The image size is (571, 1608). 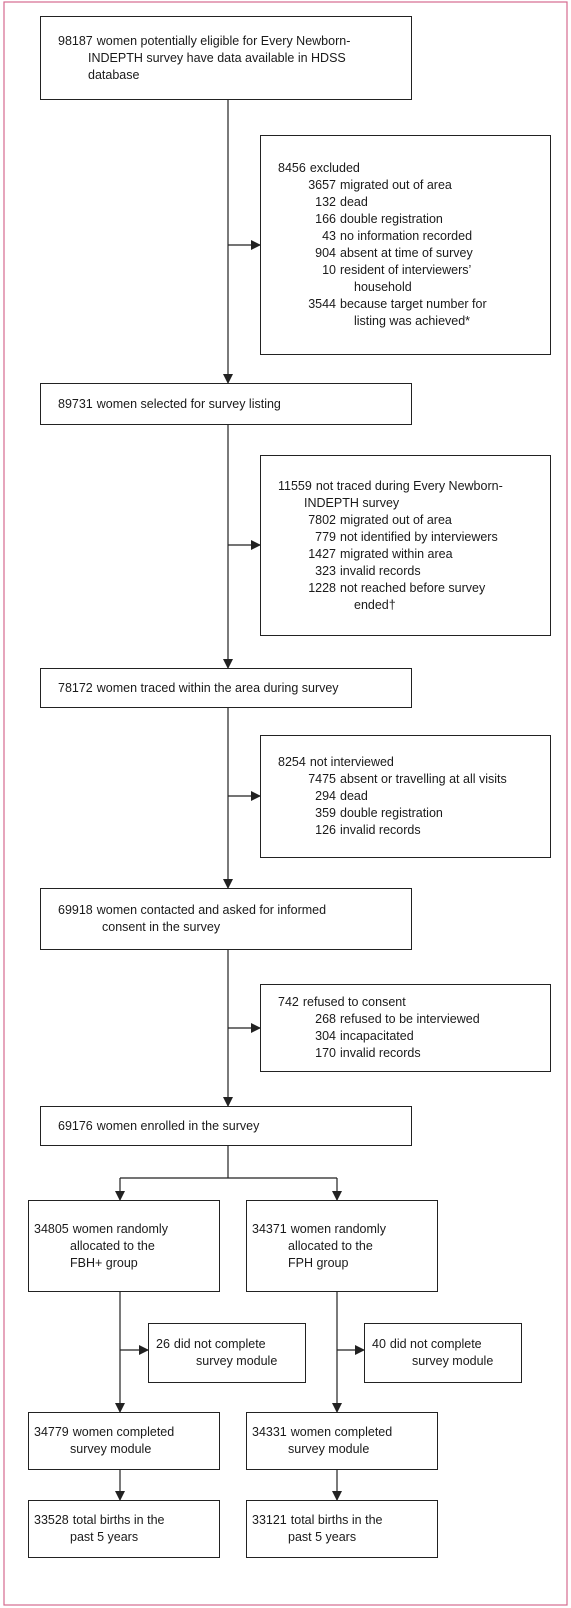 I want to click on item-count: 3657, so click(x=322, y=185).